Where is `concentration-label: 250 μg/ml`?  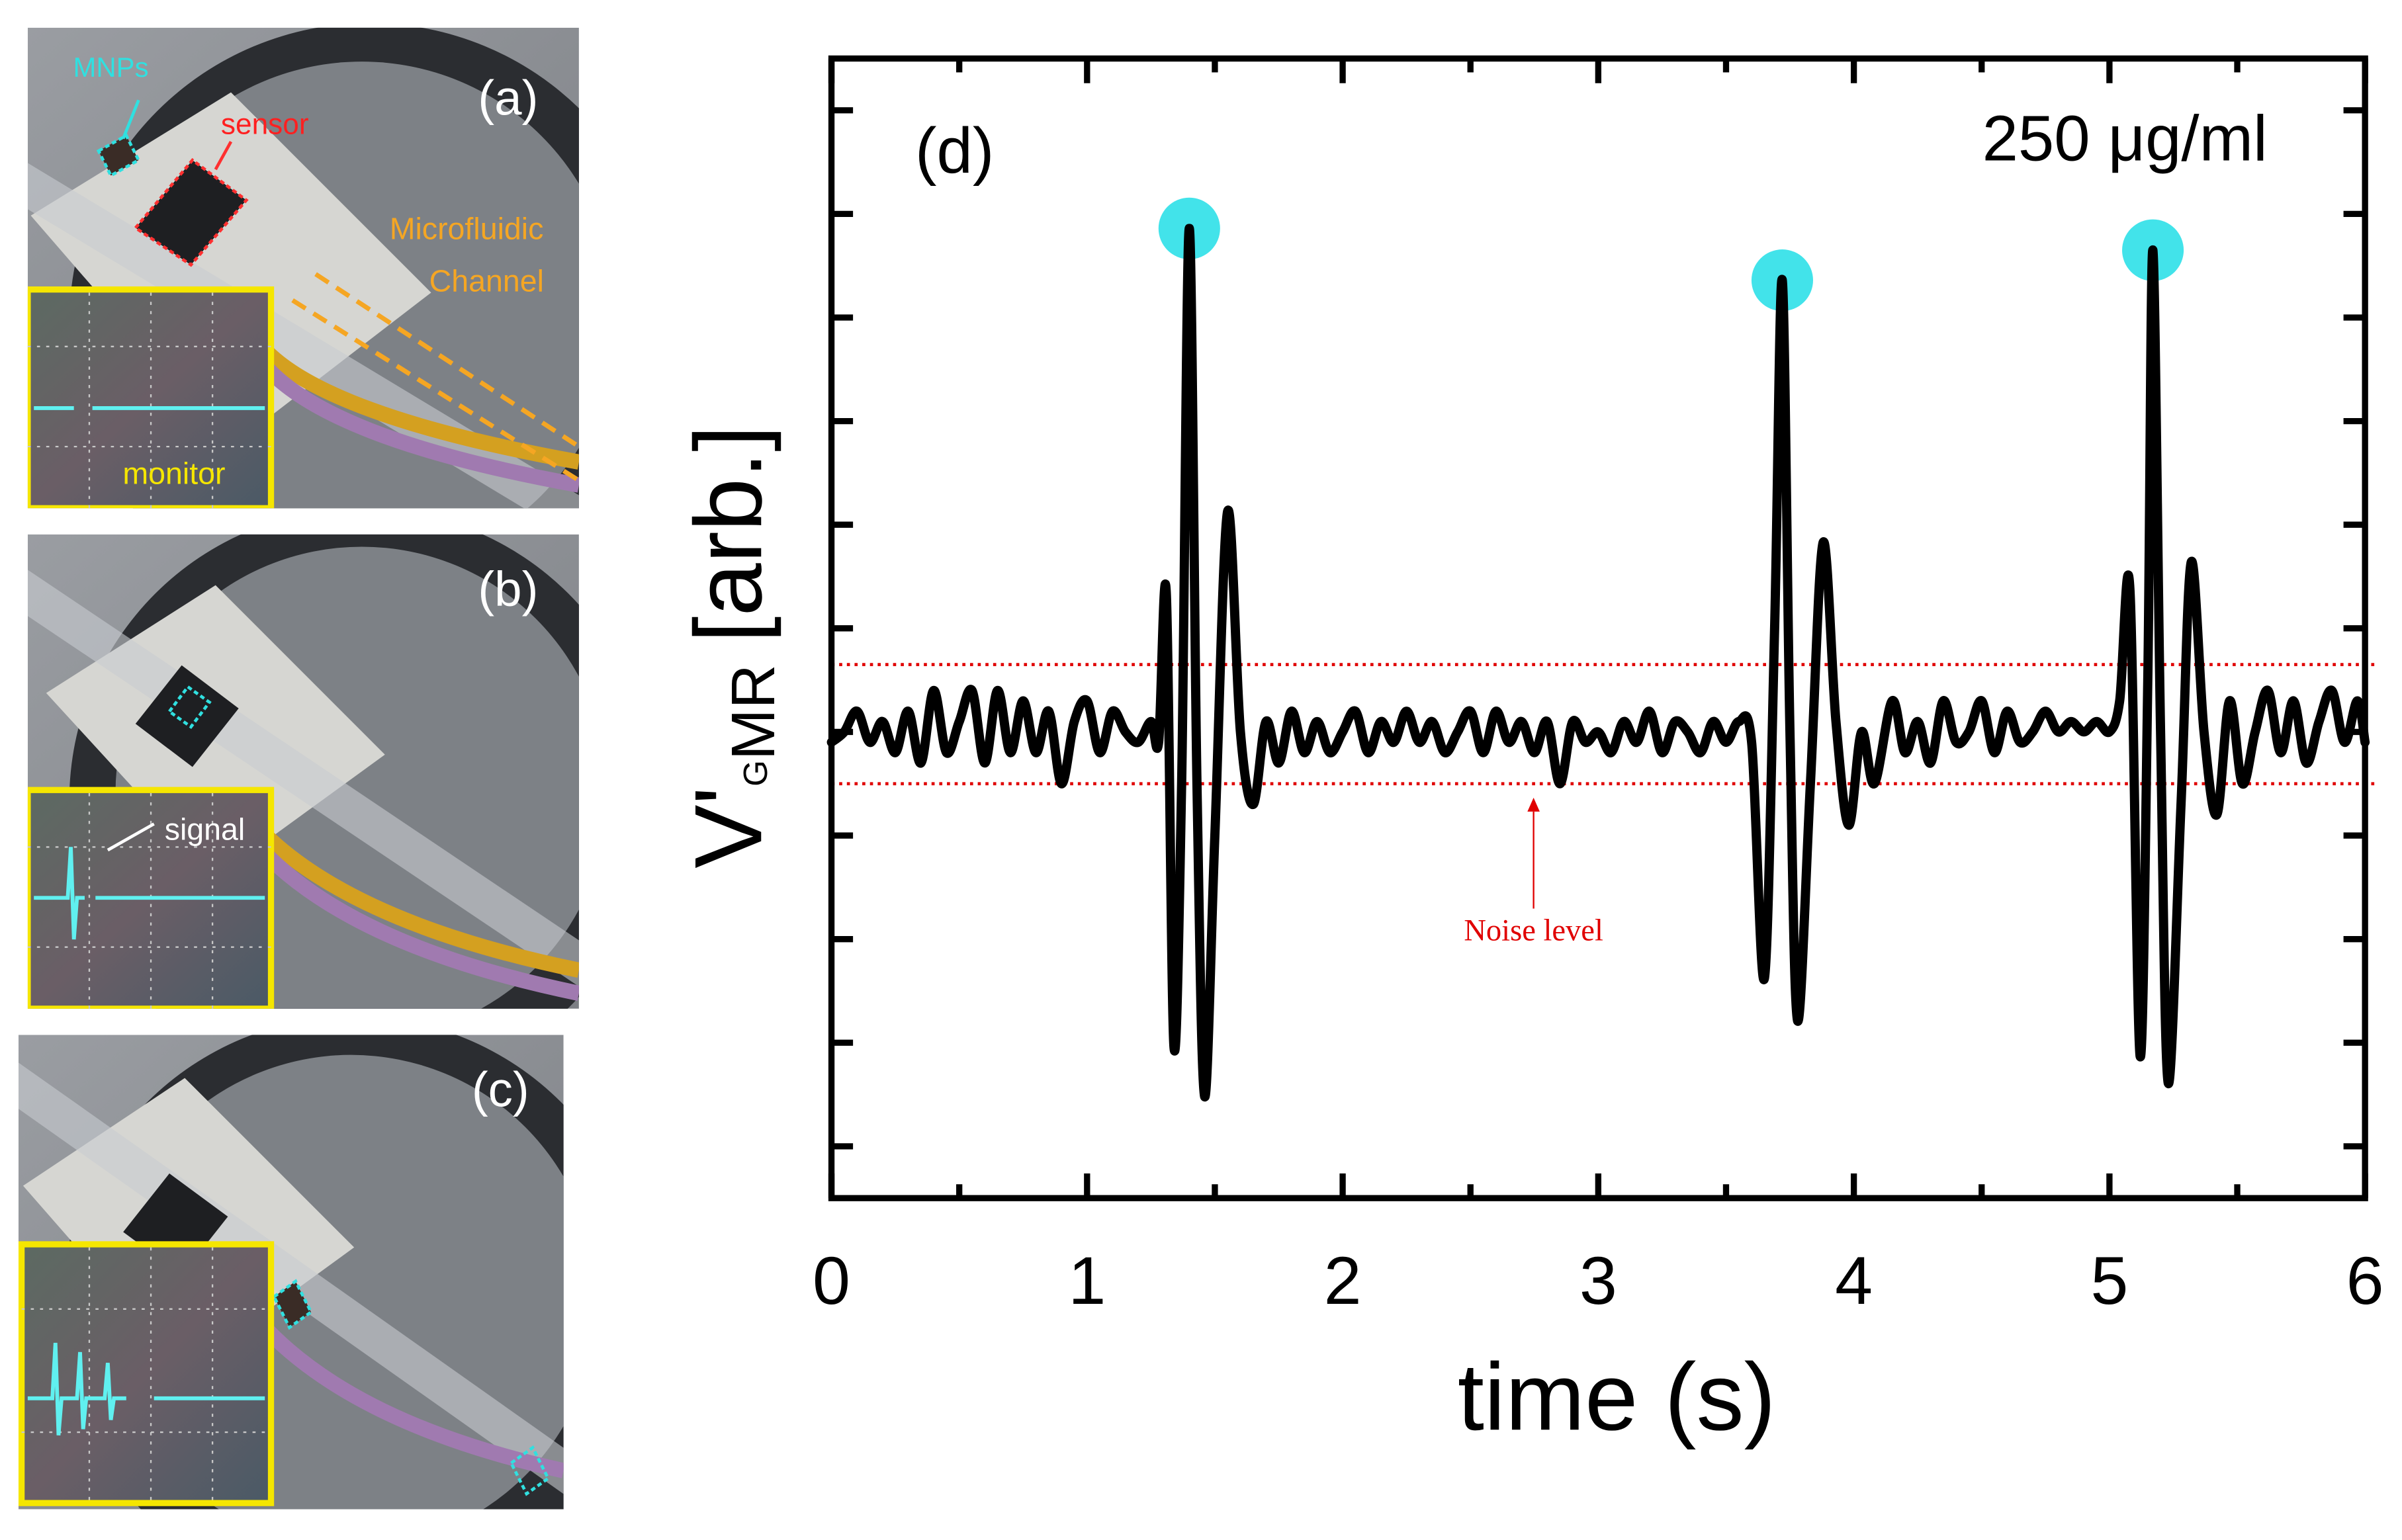
concentration-label: 250 μg/ml is located at coordinates (2125, 138).